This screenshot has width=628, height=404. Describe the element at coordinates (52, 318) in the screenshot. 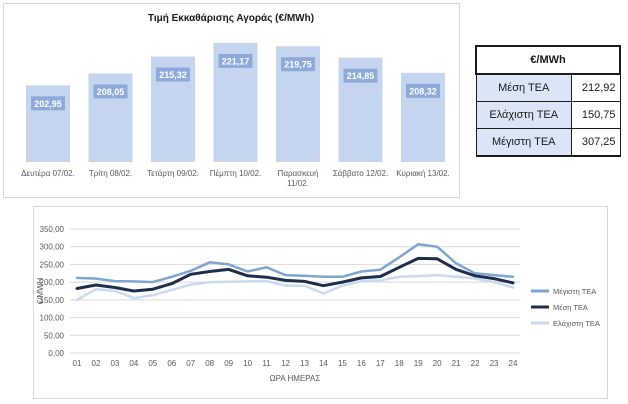

I see `y-tick-label: 100,00` at that location.